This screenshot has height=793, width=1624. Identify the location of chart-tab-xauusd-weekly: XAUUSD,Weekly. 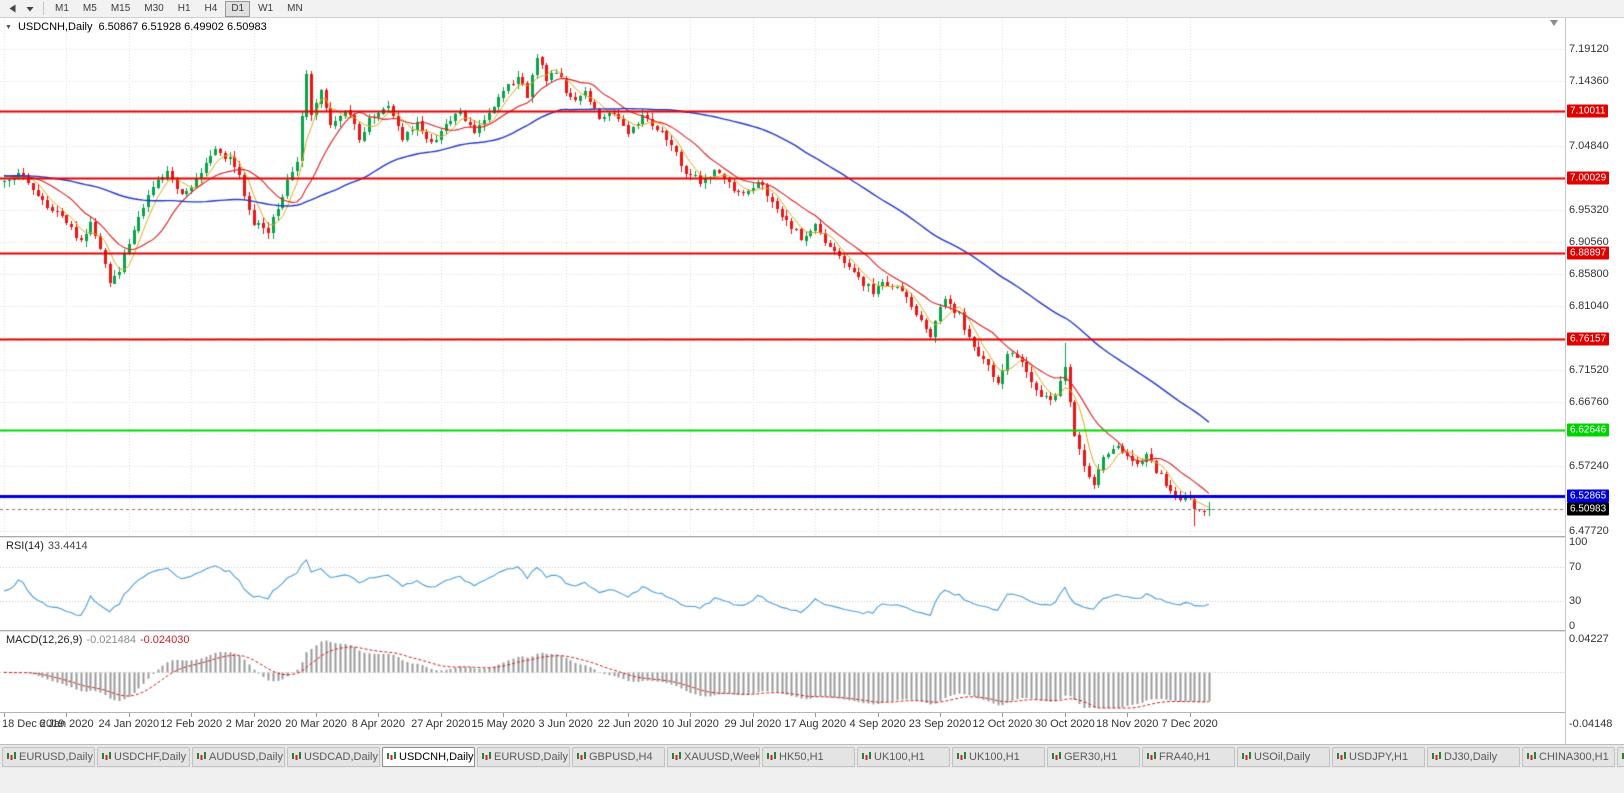
(713, 757).